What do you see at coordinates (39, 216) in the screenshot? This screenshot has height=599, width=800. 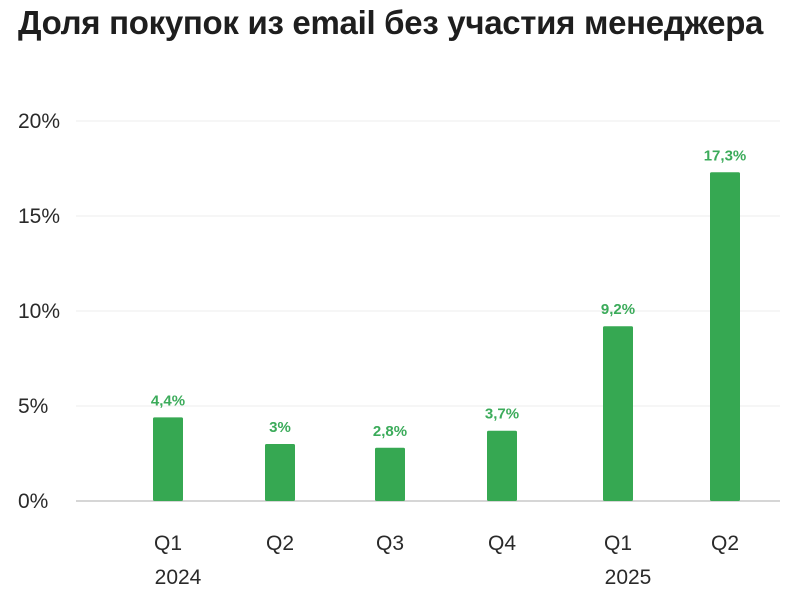 I see `y-tick-label: 15%` at bounding box center [39, 216].